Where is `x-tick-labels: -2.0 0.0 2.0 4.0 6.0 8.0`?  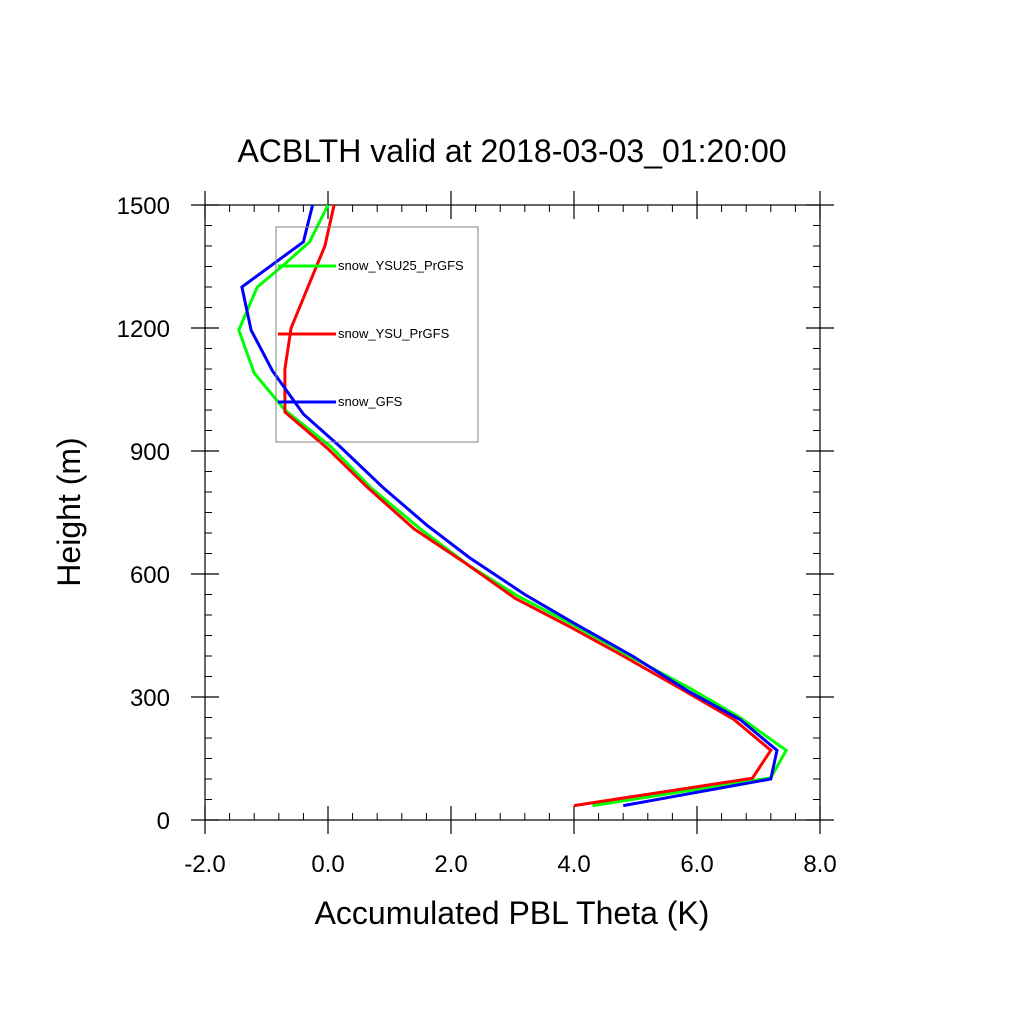 x-tick-labels: -2.0 0.0 2.0 4.0 6.0 8.0 is located at coordinates (510, 864).